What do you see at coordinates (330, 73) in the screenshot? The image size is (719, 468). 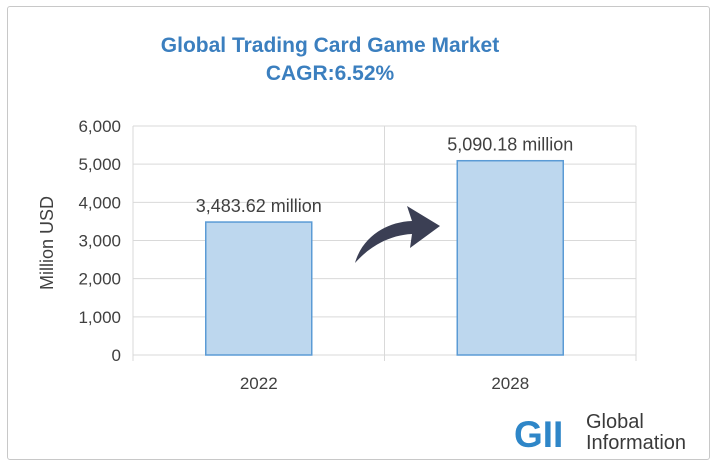 I see `chart-subtitle: CAGR:6.52%` at bounding box center [330, 73].